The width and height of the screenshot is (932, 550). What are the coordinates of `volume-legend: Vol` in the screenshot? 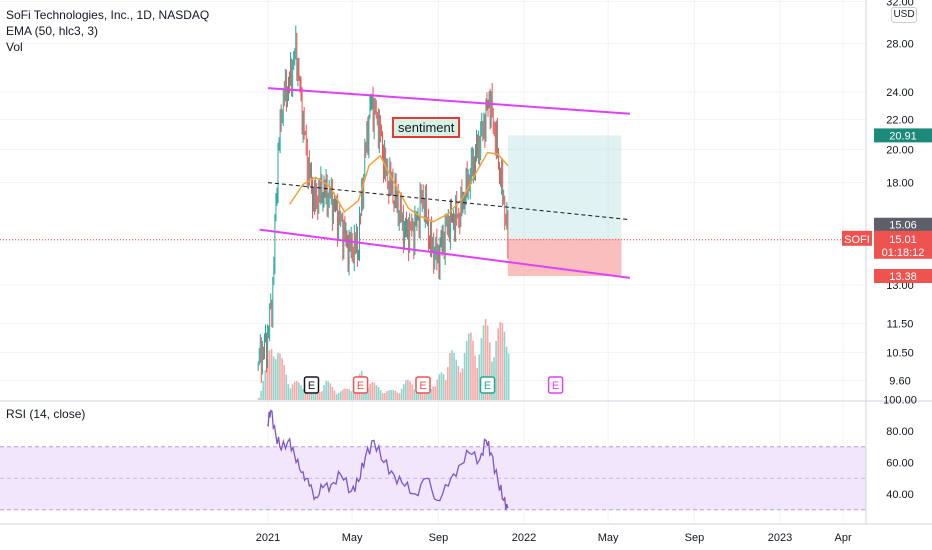 It's located at (14, 47).